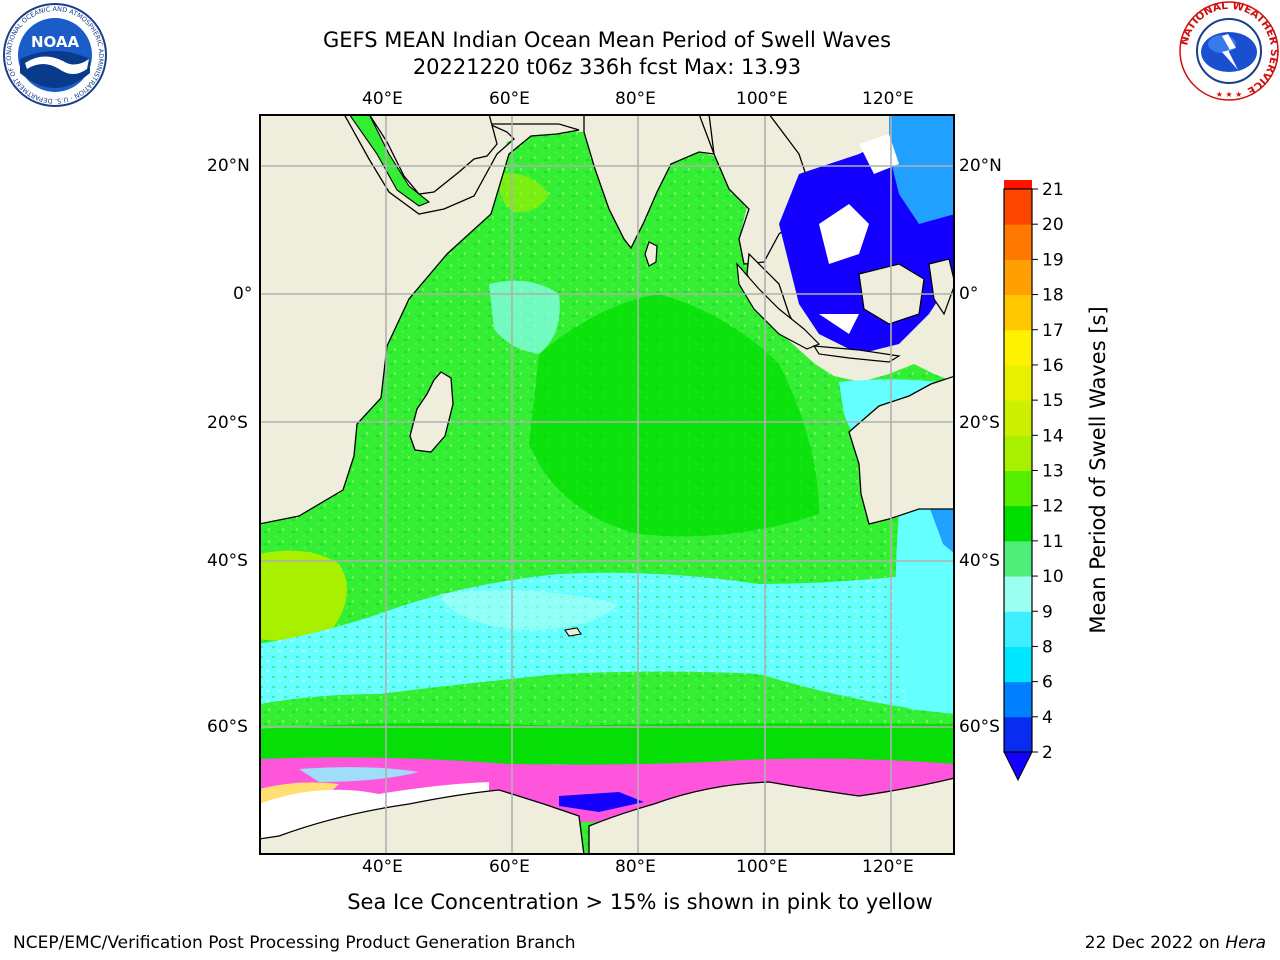 The height and width of the screenshot is (960, 1280). What do you see at coordinates (1053, 190) in the screenshot?
I see `colorbar-tick-label: 21` at bounding box center [1053, 190].